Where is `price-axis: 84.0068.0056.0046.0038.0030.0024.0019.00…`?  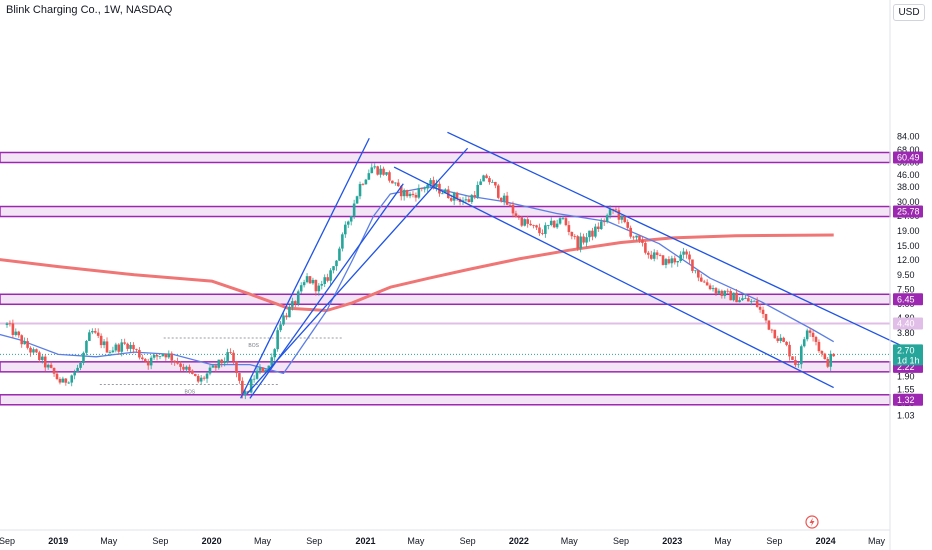
price-axis: 84.0068.0056.0046.0038.0030.0024.0019.00… is located at coordinates (908, 276).